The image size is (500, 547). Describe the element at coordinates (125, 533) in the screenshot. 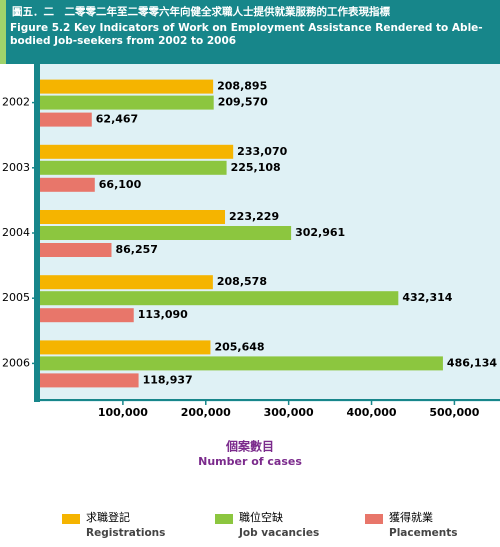

I see `legend-label-en: Registrations` at that location.